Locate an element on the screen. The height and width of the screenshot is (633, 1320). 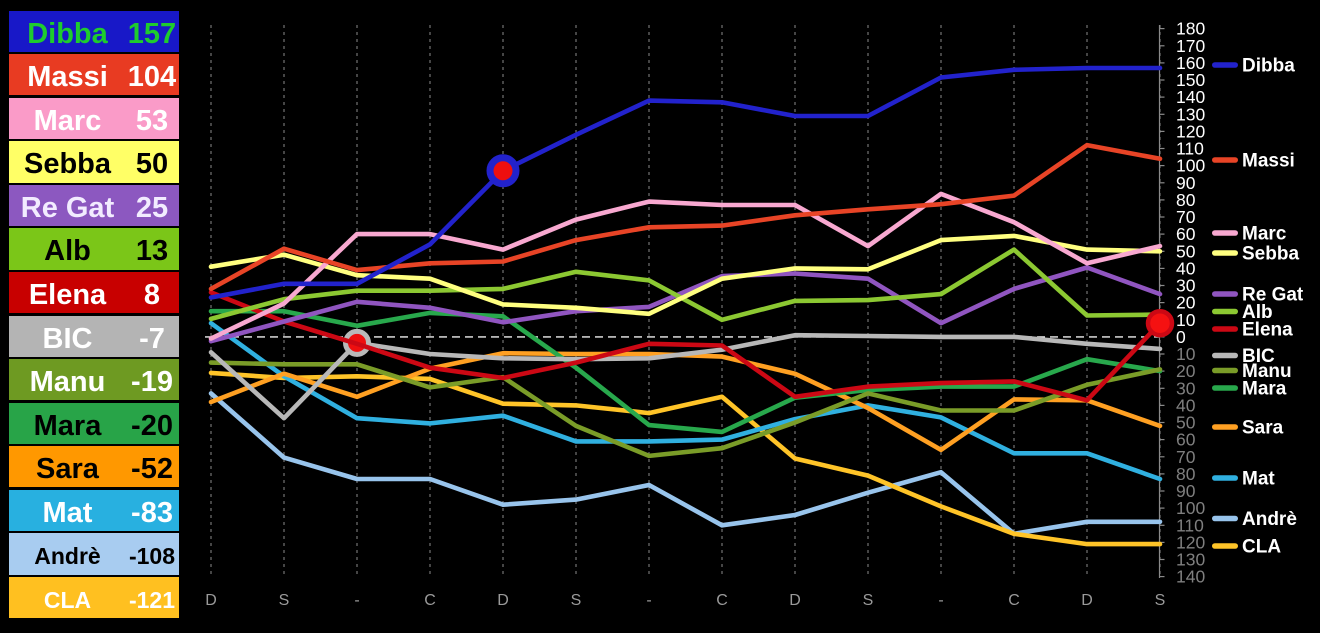
svg-text: 0 is located at coordinates (1181, 337).